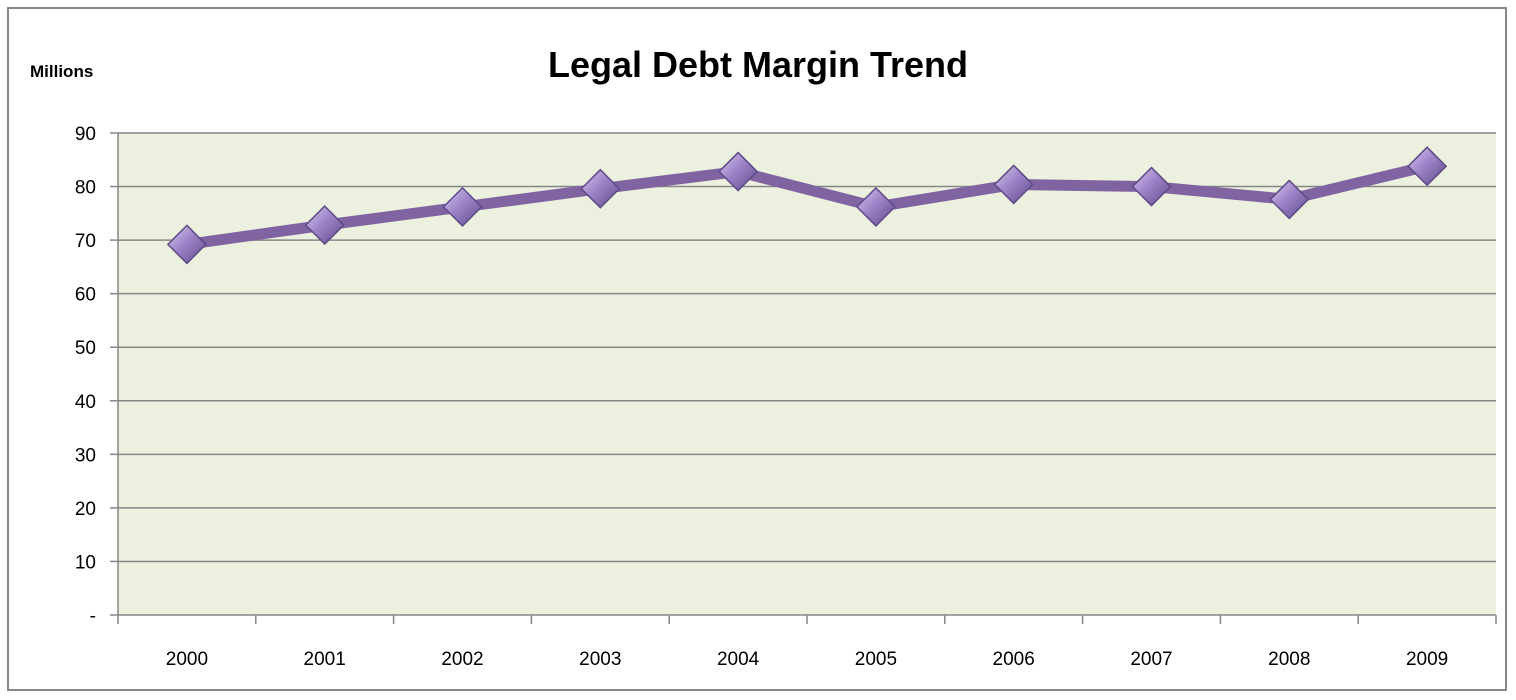  I want to click on x-tick-label: 2005, so click(876, 659).